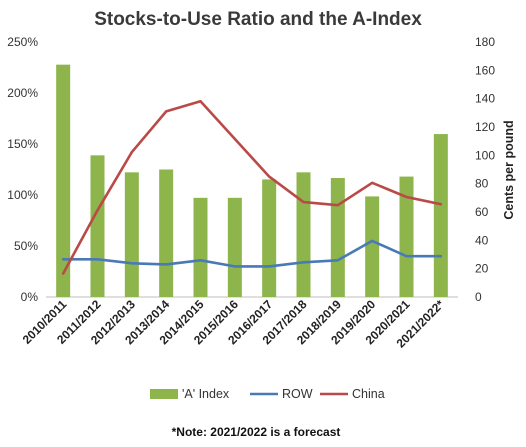 This screenshot has width=526, height=447. What do you see at coordinates (206, 394) in the screenshot?
I see `legend-label: 'A' Index` at bounding box center [206, 394].